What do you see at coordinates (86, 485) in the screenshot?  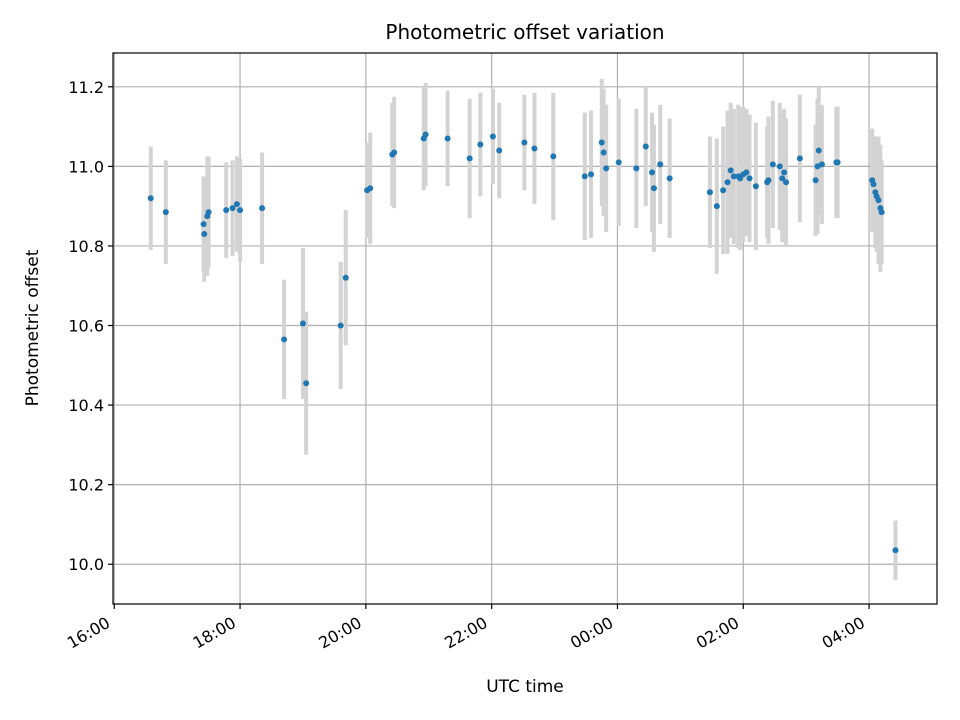 I see `y-tick-label: 10.2` at bounding box center [86, 485].